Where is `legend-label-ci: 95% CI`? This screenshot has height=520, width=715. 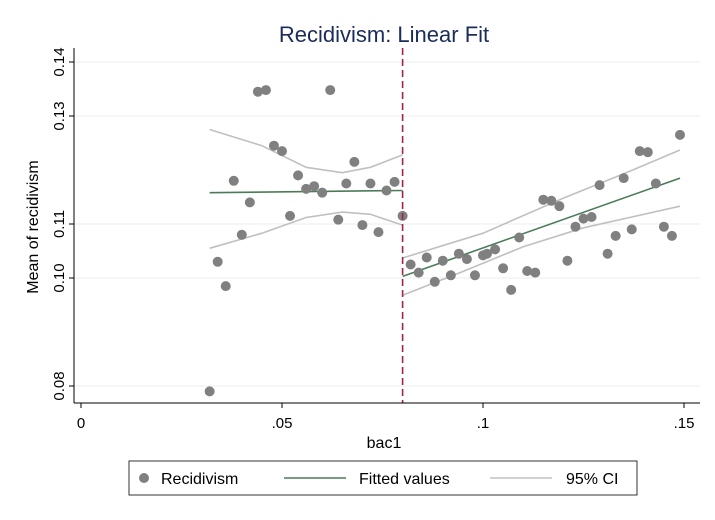
legend-label-ci: 95% CI is located at coordinates (592, 479).